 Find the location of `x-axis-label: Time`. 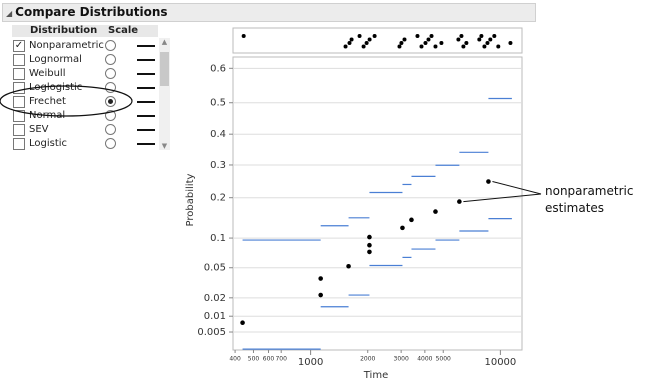

x-axis-label: Time is located at coordinates (375, 375).